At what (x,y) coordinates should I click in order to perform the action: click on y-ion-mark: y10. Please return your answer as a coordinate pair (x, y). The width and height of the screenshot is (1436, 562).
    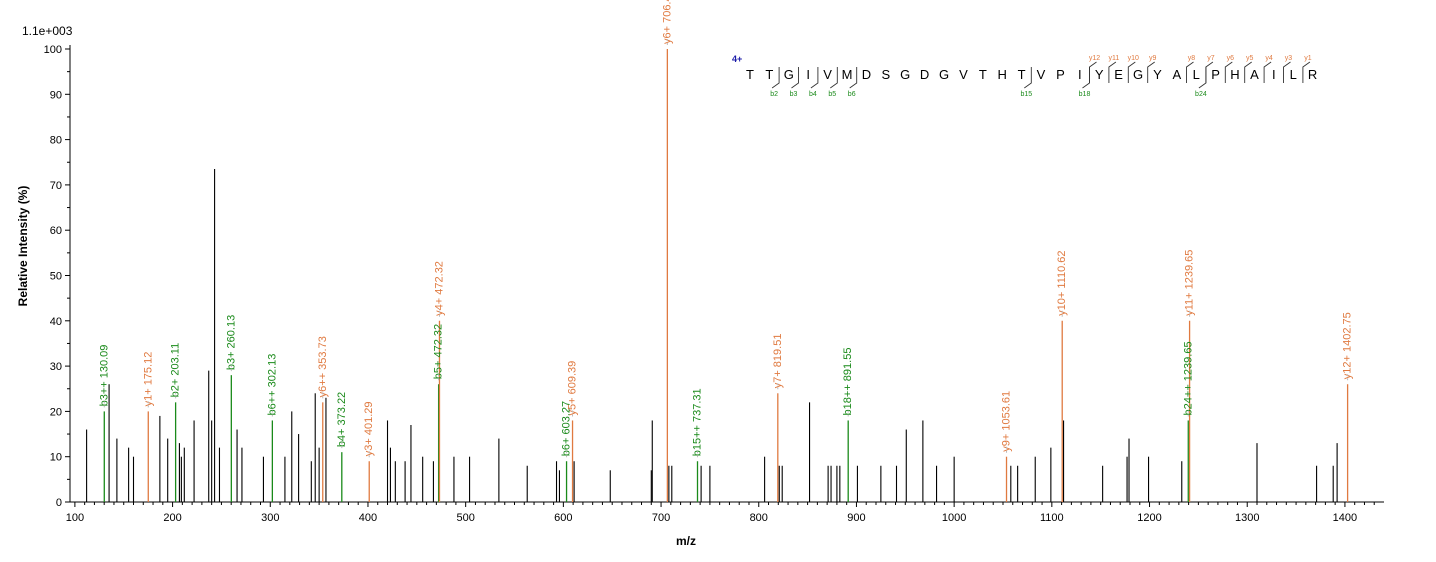
    Looking at the image, I should click on (1133, 58).